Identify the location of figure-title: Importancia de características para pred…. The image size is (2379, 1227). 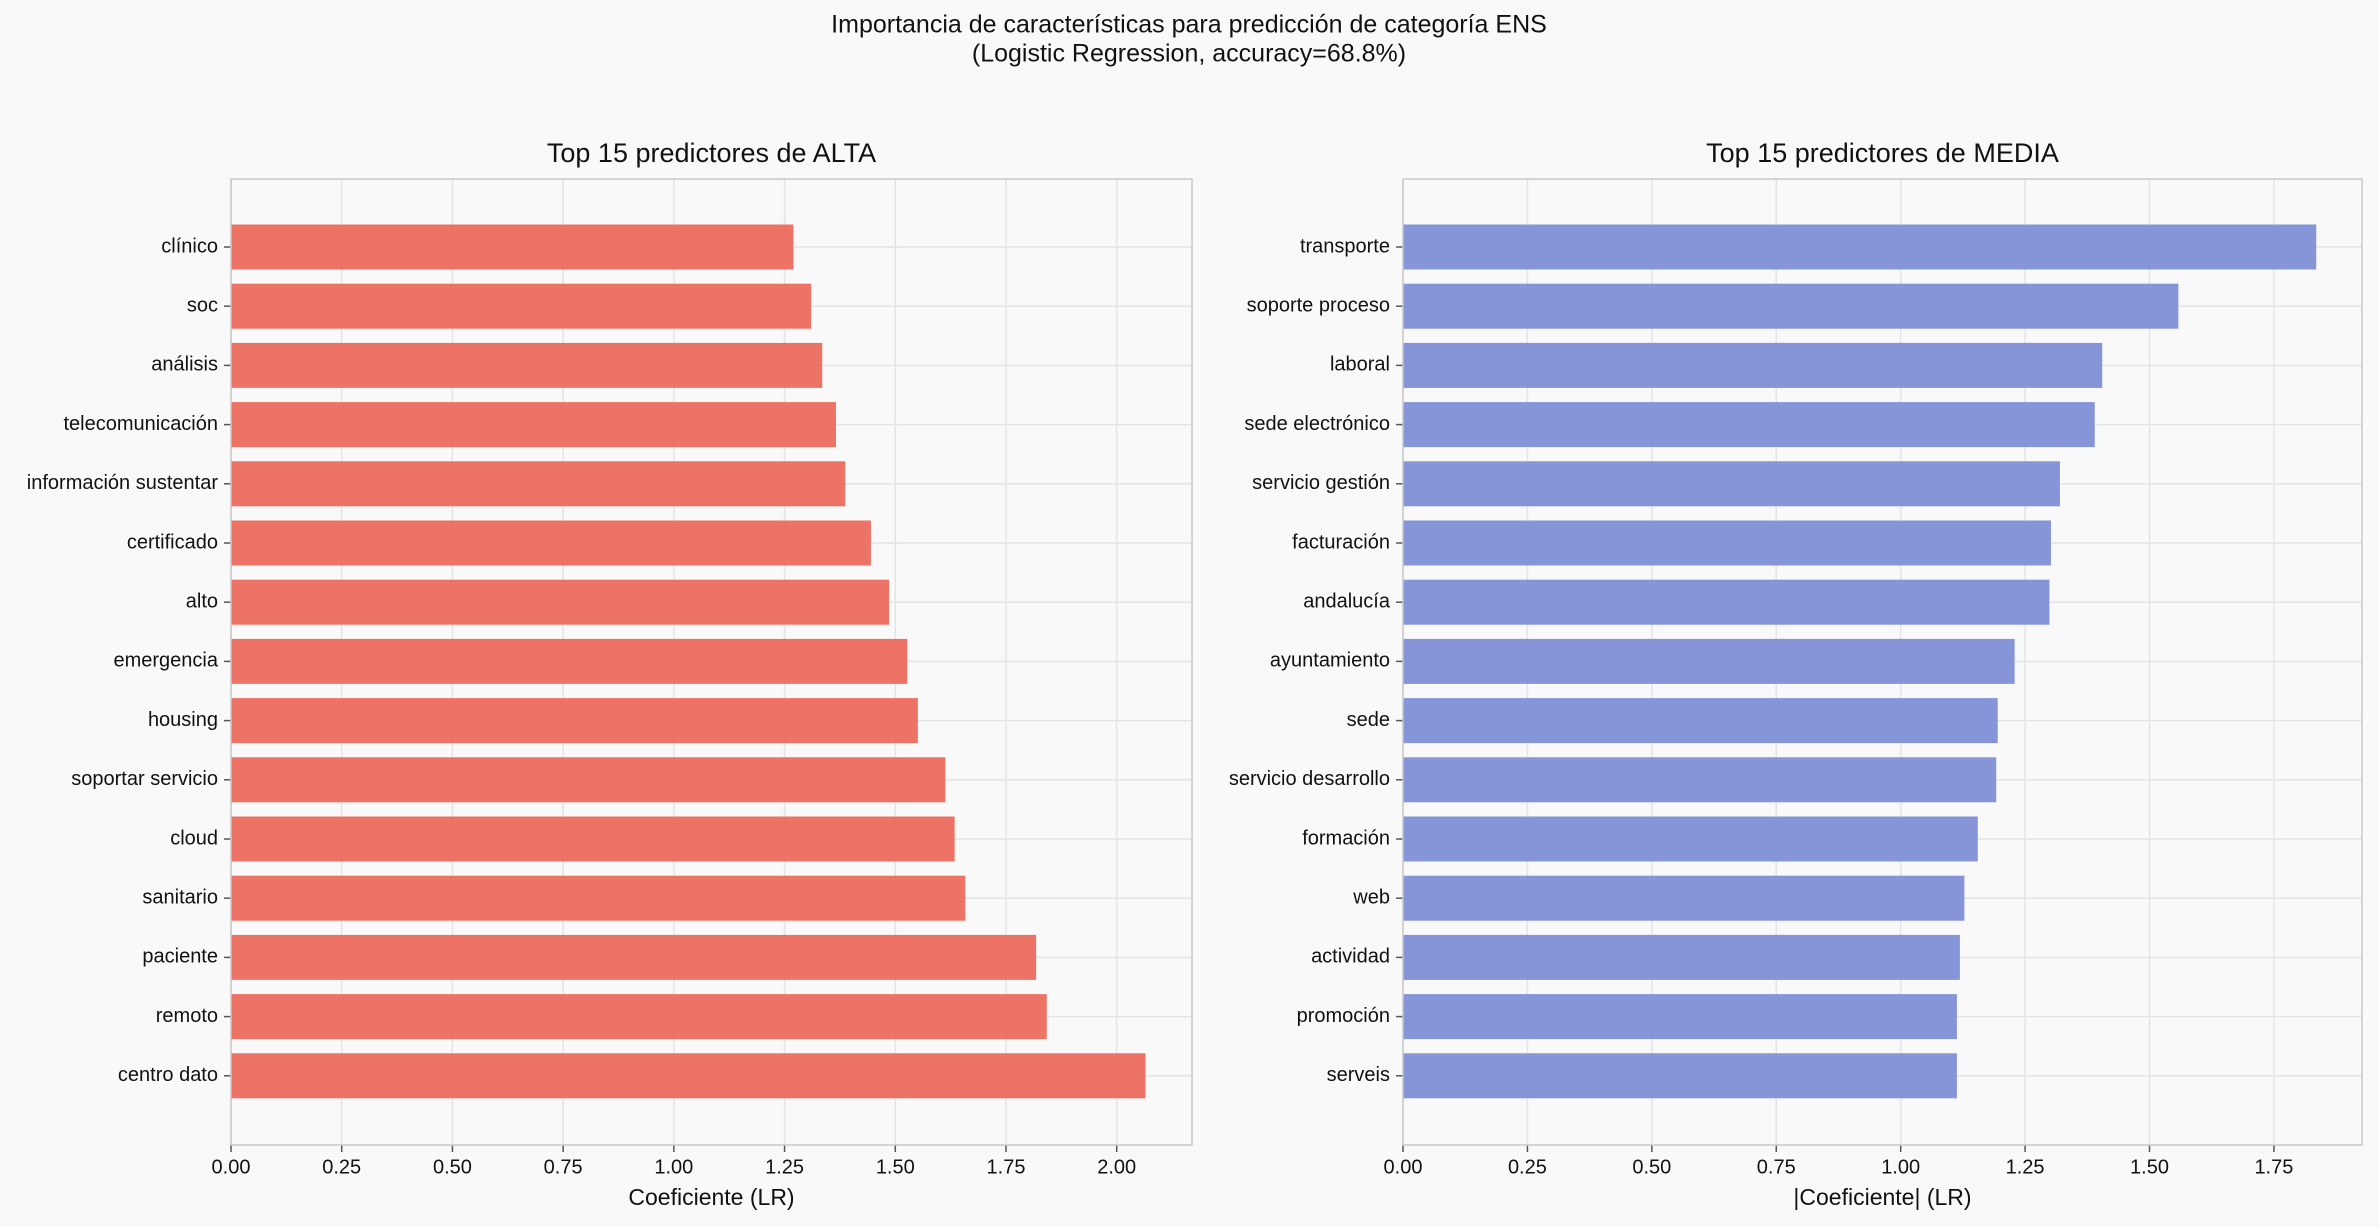
(1189, 25).